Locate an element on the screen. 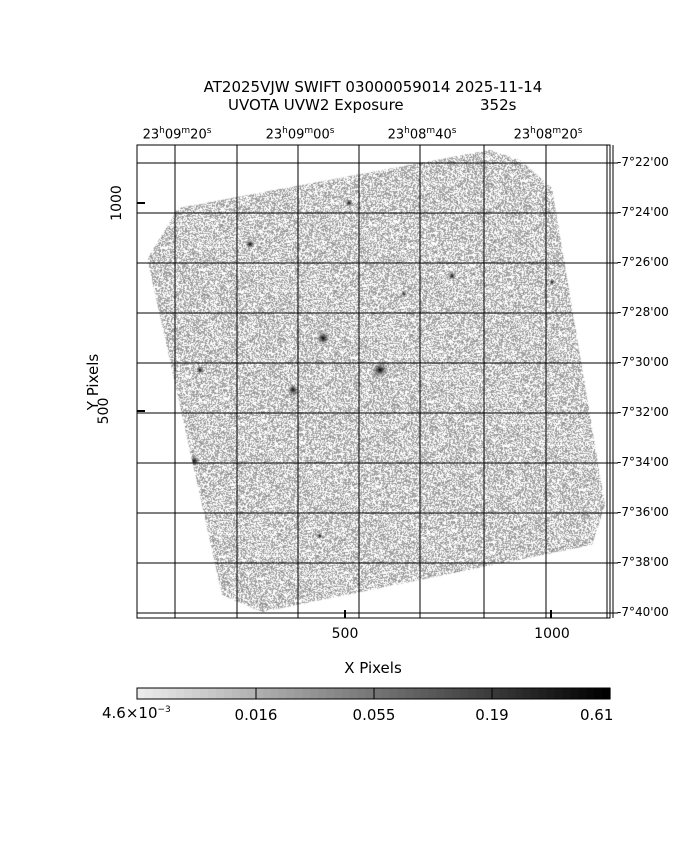 Image resolution: width=680 pixels, height=850 pixels. dec-tick-label: -7°22'00 is located at coordinates (643, 162).